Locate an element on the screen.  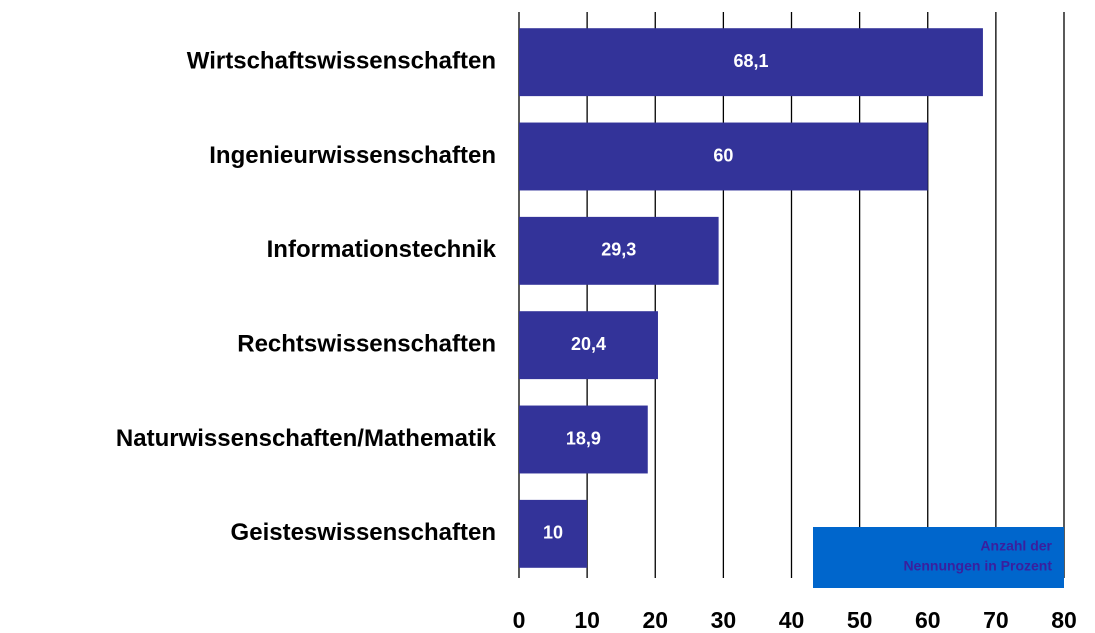
value-label: 18,9 is located at coordinates (583, 438).